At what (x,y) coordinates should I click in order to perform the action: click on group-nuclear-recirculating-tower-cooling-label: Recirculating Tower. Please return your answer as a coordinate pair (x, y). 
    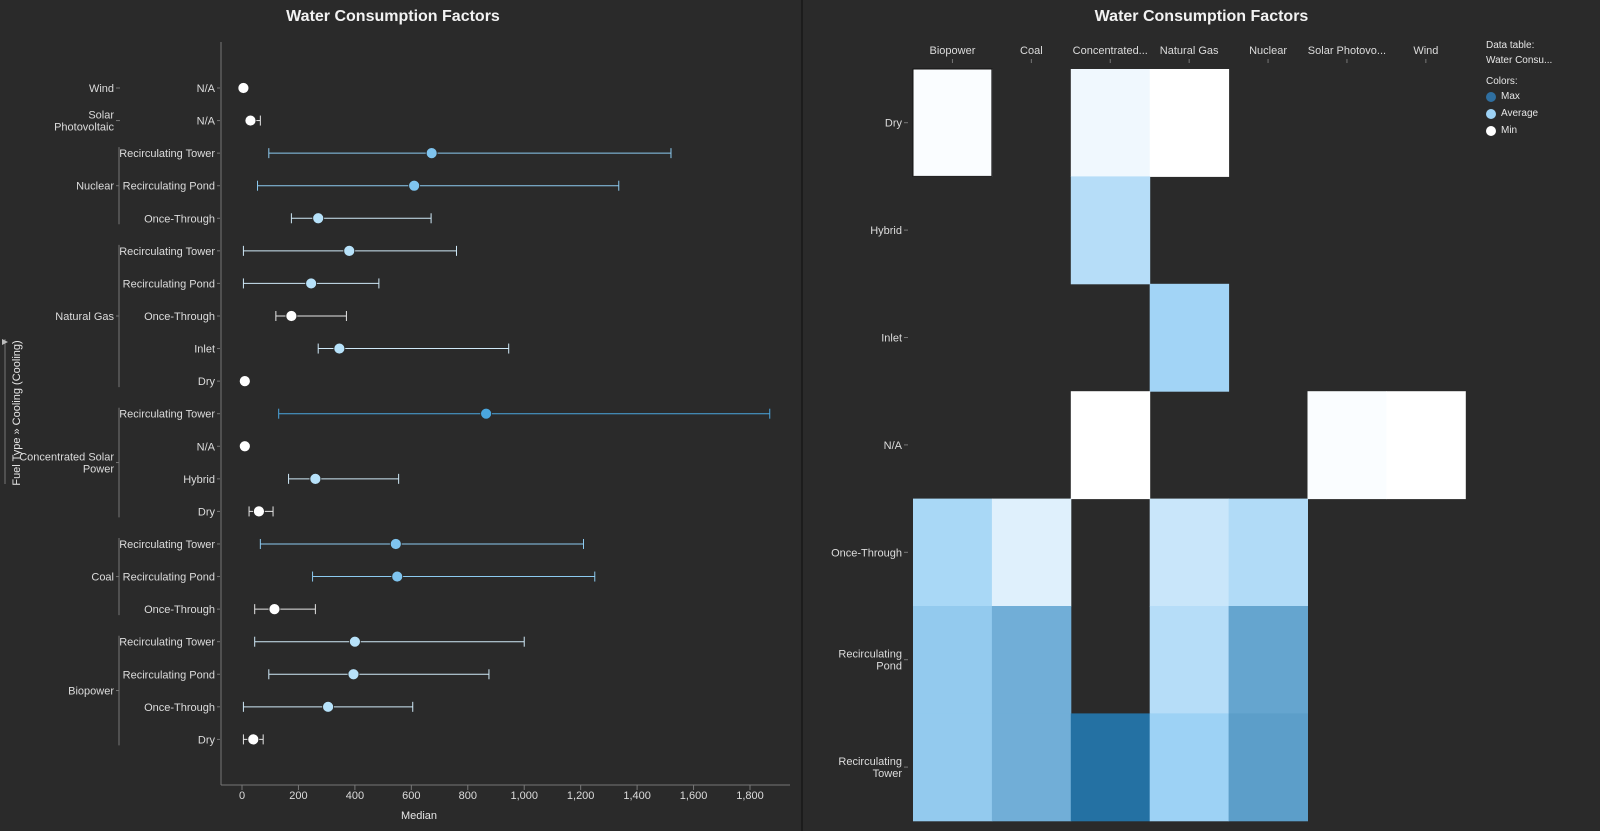
    Looking at the image, I should click on (167, 154).